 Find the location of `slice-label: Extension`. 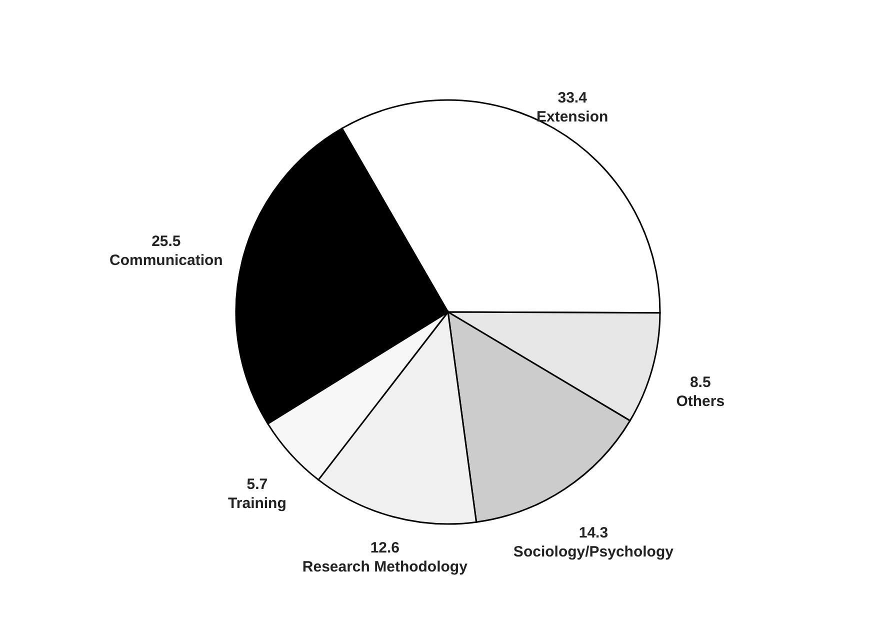

slice-label: Extension is located at coordinates (572, 117).